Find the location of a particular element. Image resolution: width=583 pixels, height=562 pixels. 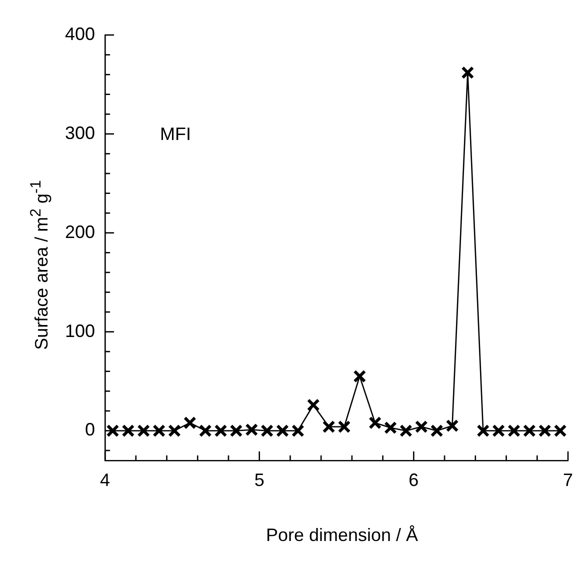

y-tick-label: 300 is located at coordinates (80, 132).